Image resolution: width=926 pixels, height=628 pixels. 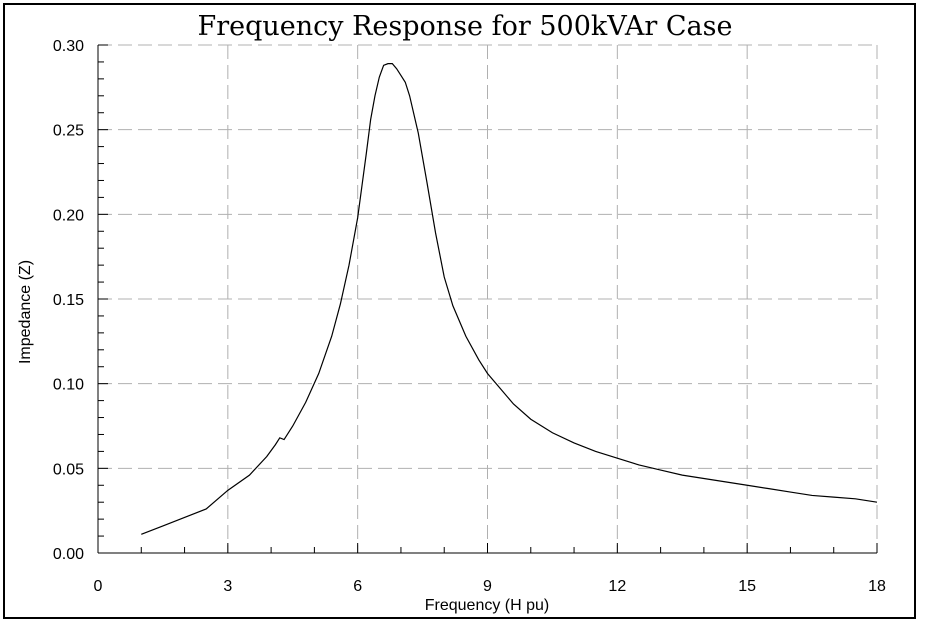 I want to click on y-tick-label: 0.10, so click(x=68, y=385).